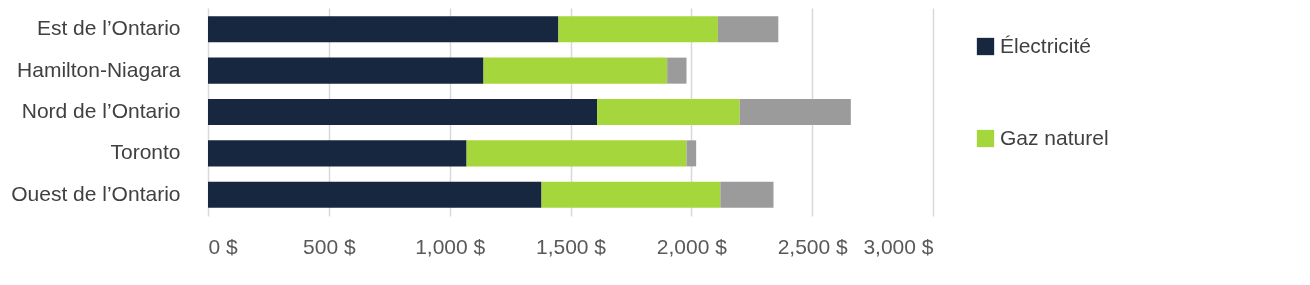 This screenshot has width=1310, height=285. What do you see at coordinates (898, 246) in the screenshot?
I see `x-tick-label: 3,000 $` at bounding box center [898, 246].